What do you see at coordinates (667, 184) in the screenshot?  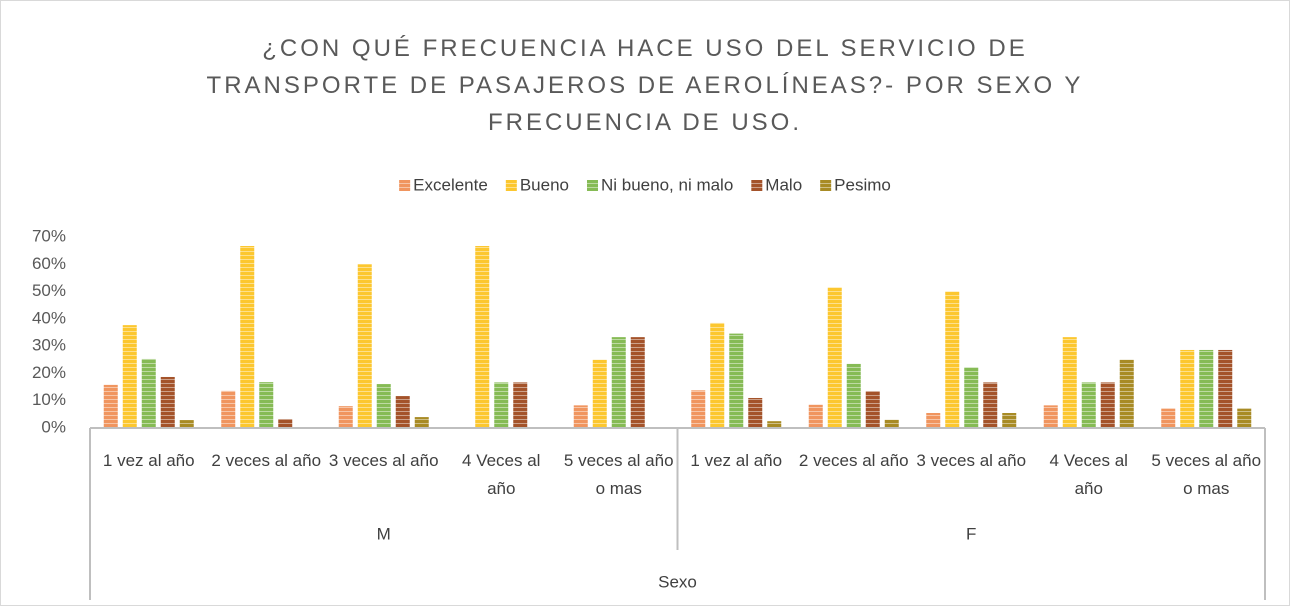 I see `legend-label: Ni bueno, ni malo` at bounding box center [667, 184].